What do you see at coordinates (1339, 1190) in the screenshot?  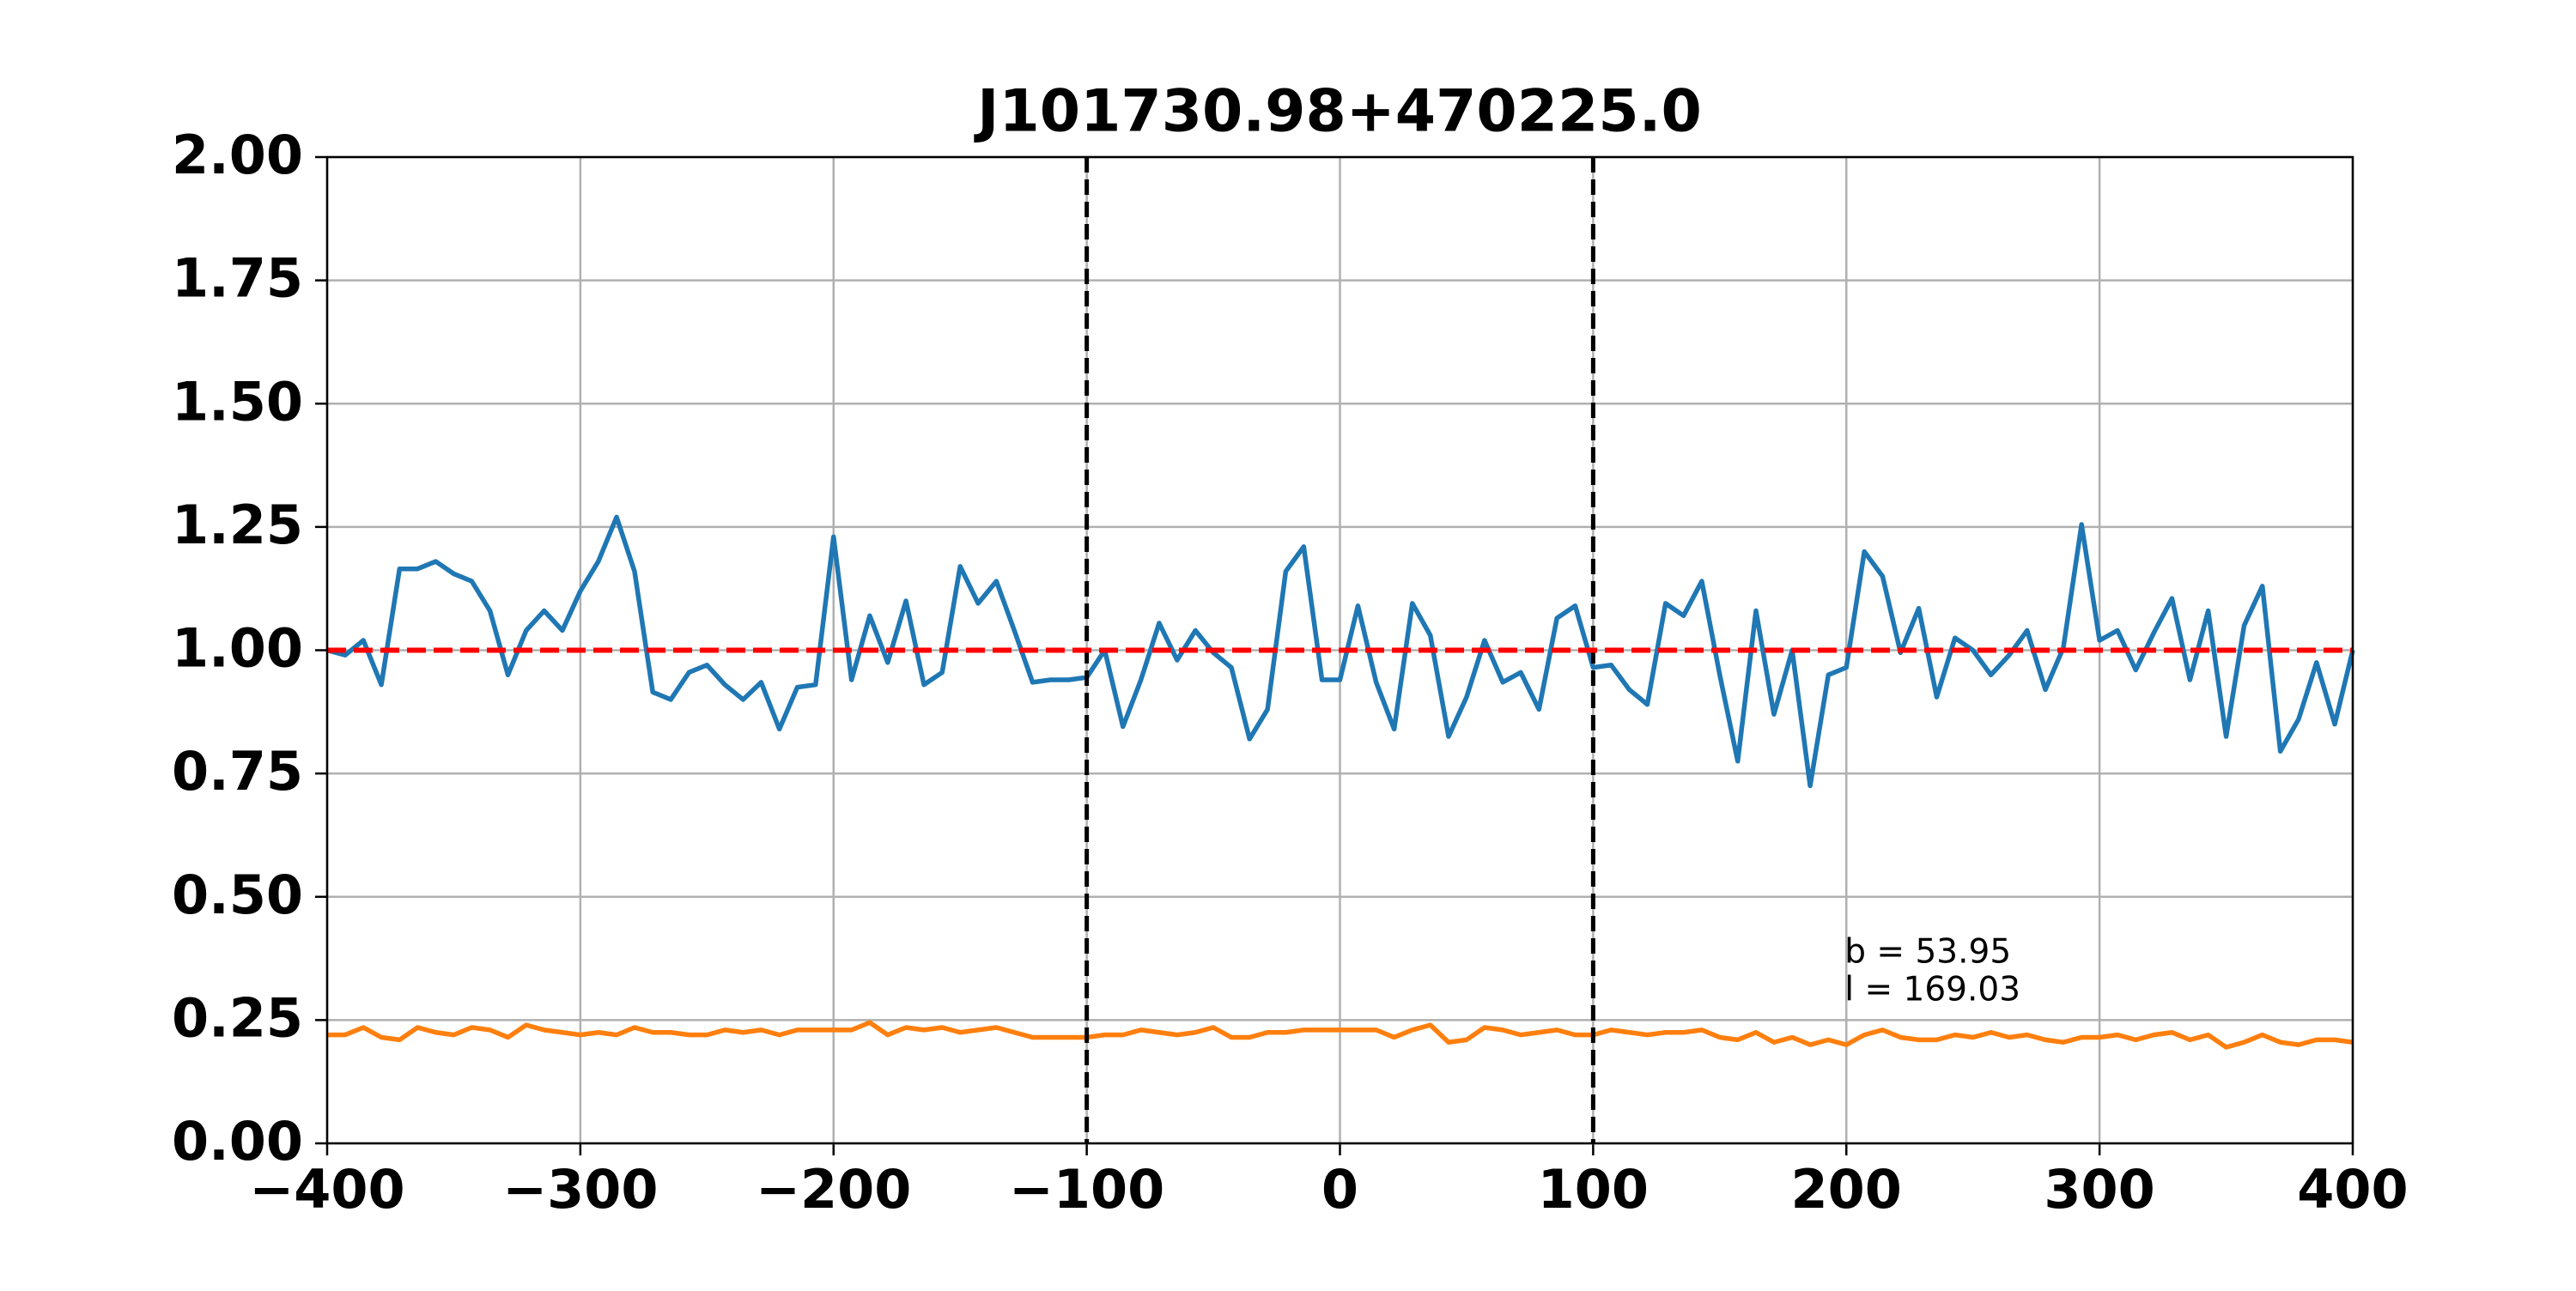 I see `x-tick-label: 0` at bounding box center [1339, 1190].